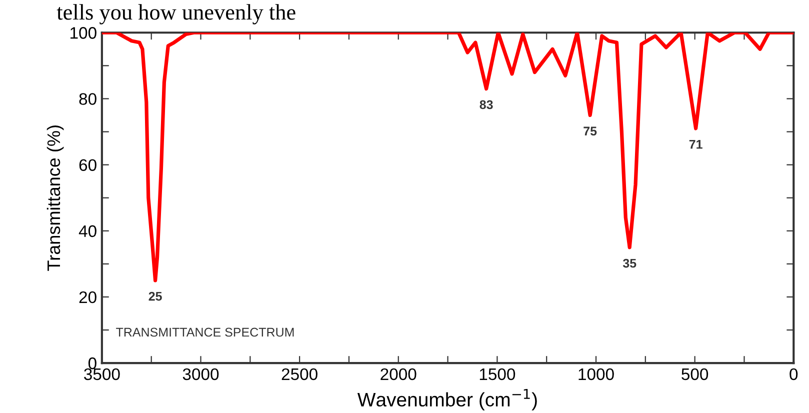  I want to click on x-tick-label: 500, so click(695, 374).